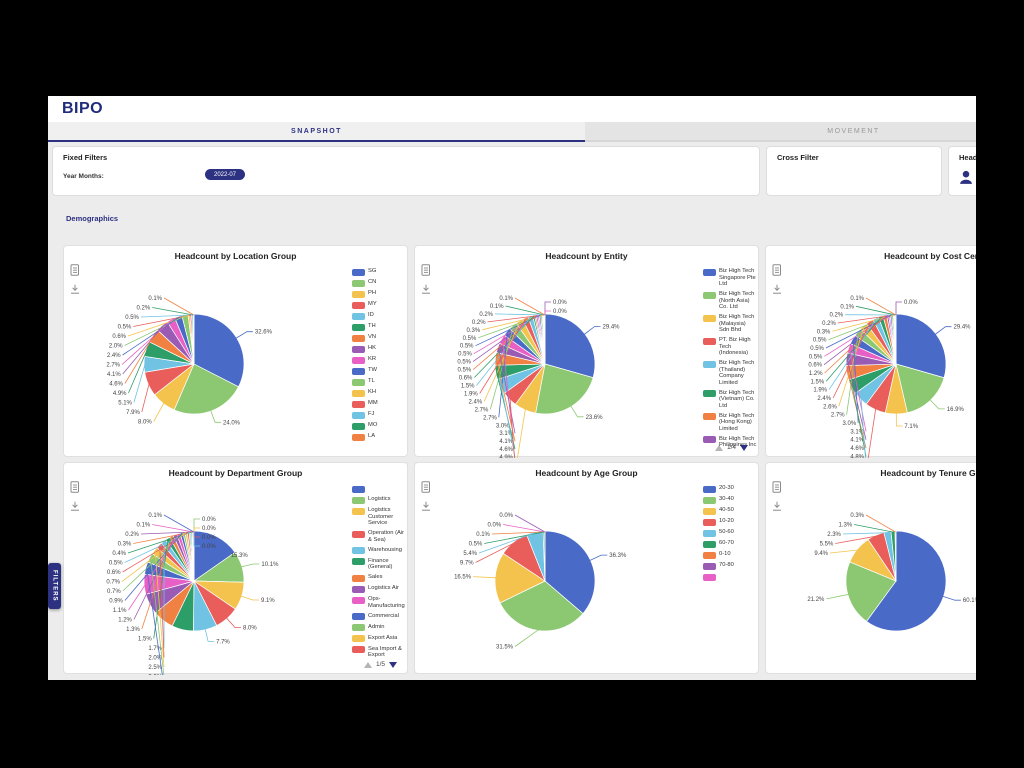 The height and width of the screenshot is (768, 1024). Describe the element at coordinates (738, 442) in the screenshot. I see `legend-label: Biz High Tech Philippines Inc` at that location.